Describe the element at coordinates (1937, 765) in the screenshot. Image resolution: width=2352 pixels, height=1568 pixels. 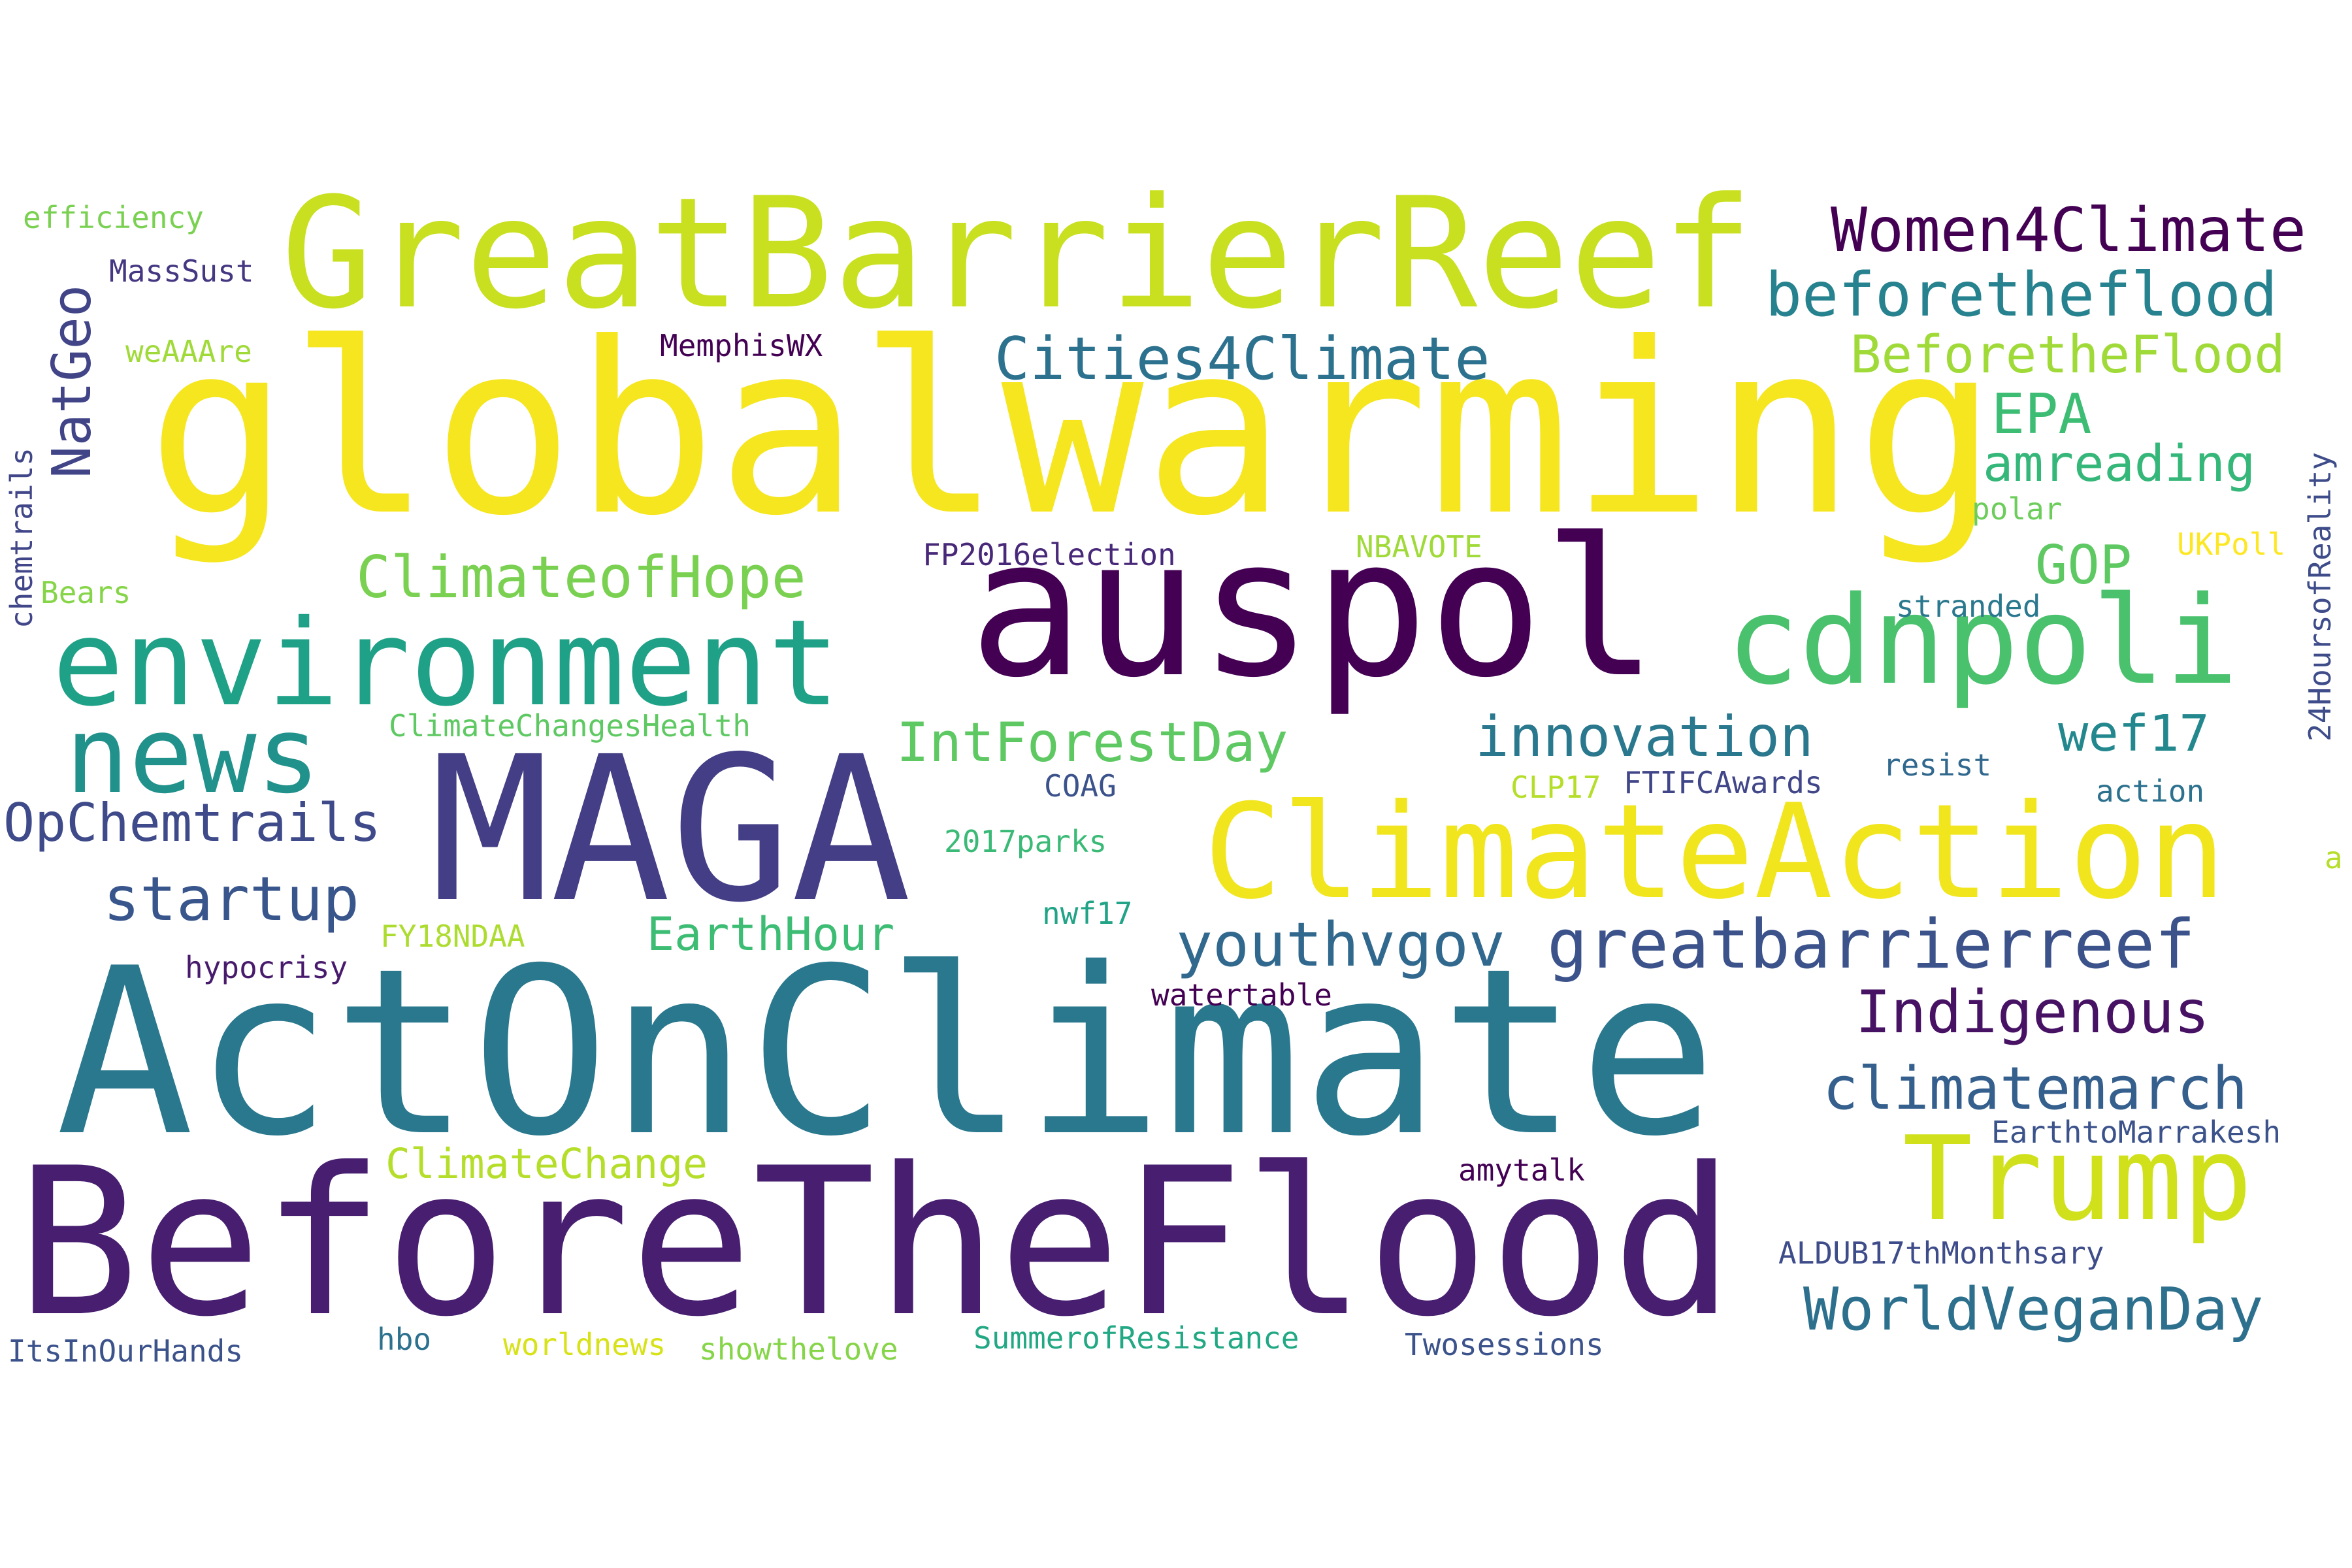
I see `word: resist` at that location.